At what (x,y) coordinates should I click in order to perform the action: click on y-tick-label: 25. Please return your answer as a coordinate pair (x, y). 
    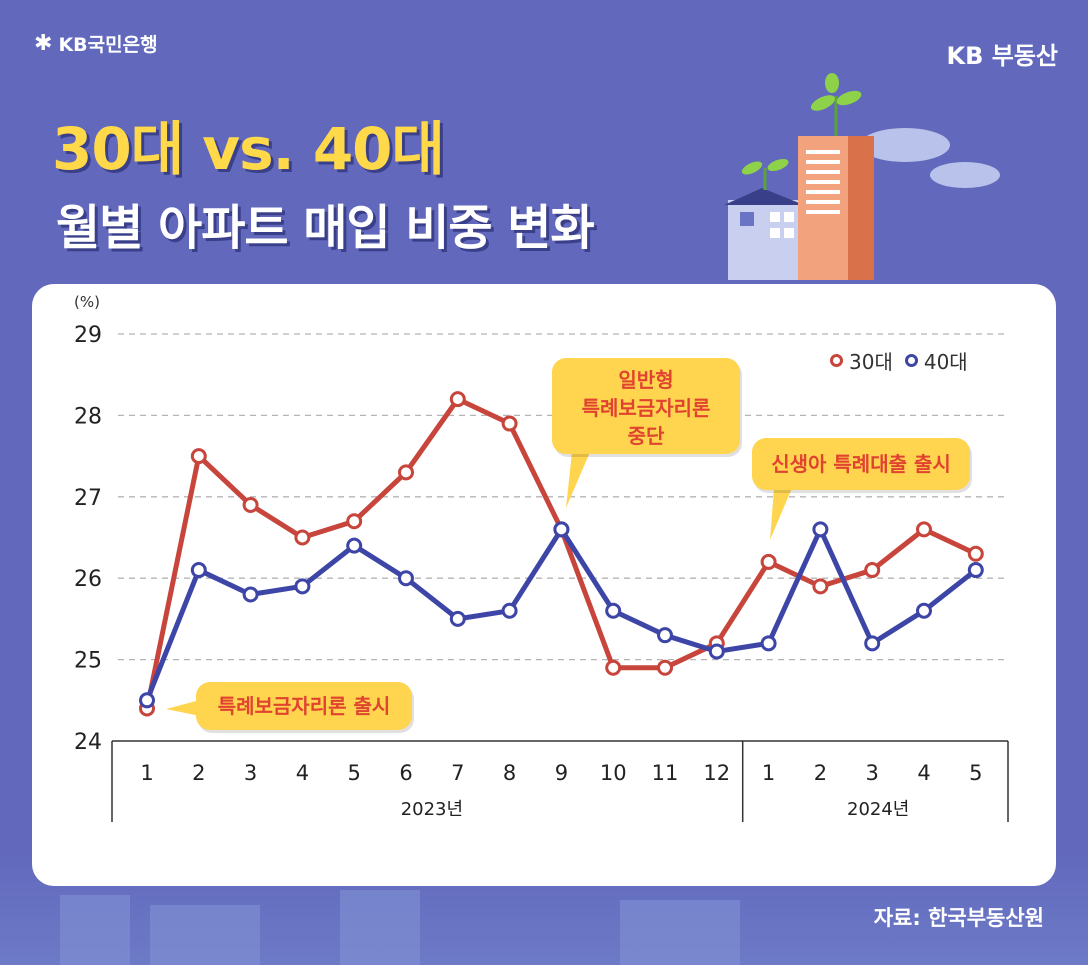
    Looking at the image, I should click on (88, 661).